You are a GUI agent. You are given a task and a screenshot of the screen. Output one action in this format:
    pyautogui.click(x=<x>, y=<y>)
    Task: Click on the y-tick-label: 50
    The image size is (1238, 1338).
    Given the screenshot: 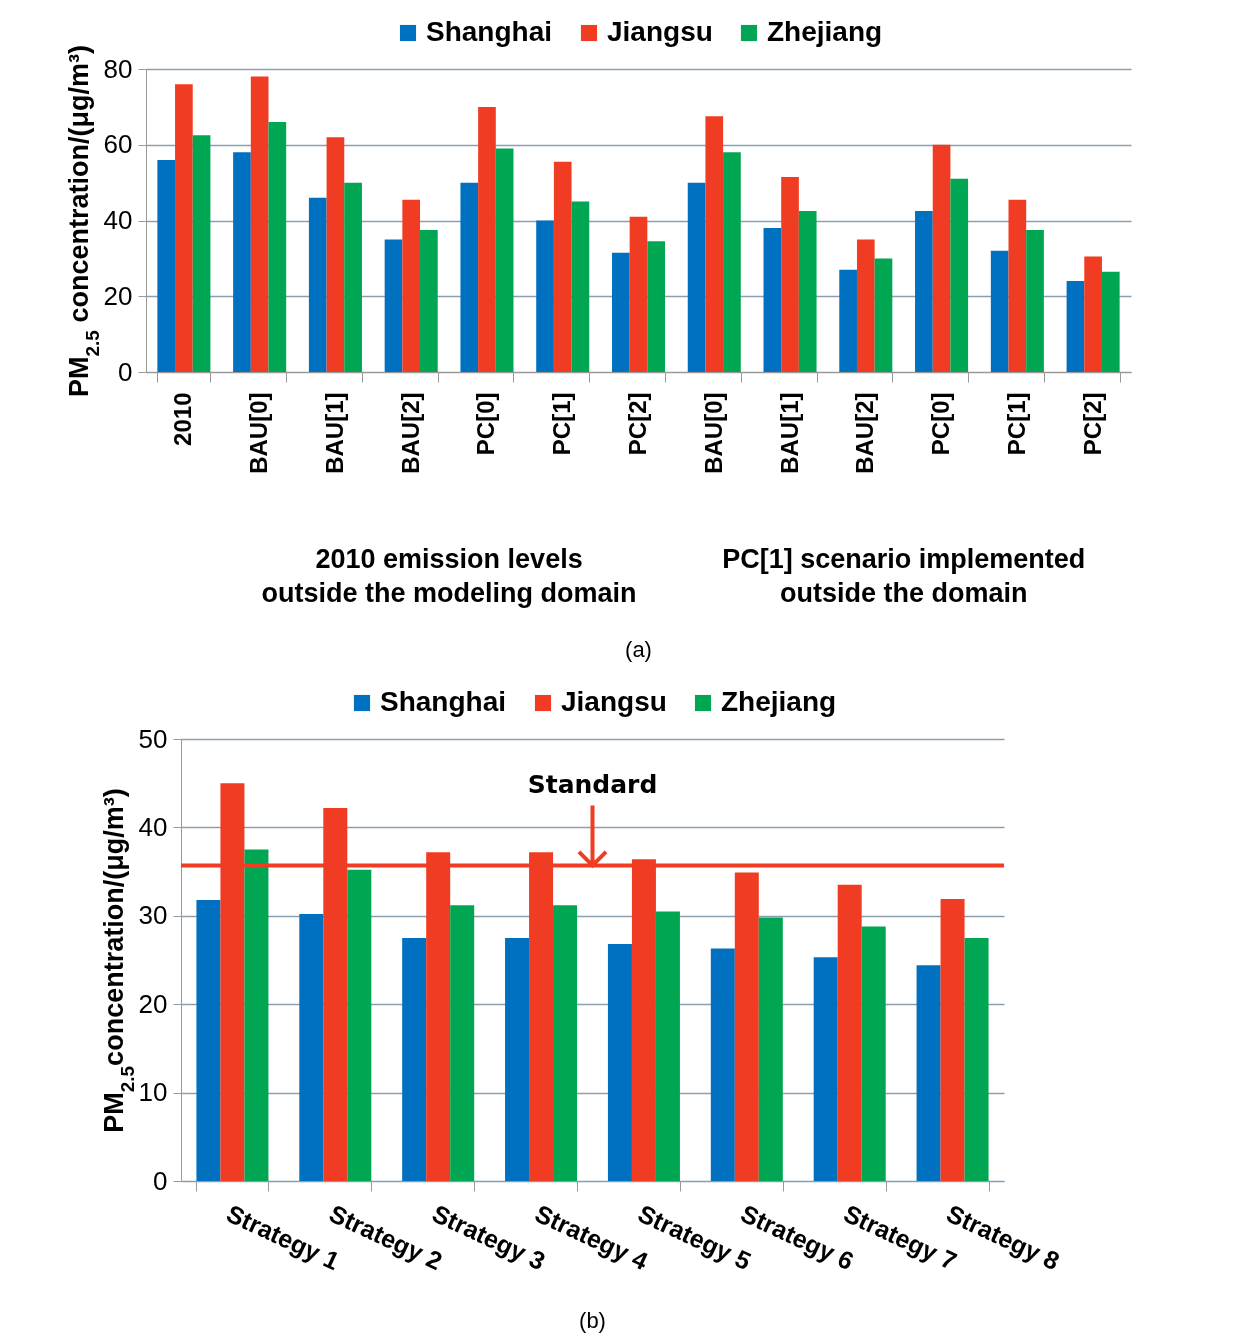 What is the action you would take?
    pyautogui.click(x=153, y=738)
    